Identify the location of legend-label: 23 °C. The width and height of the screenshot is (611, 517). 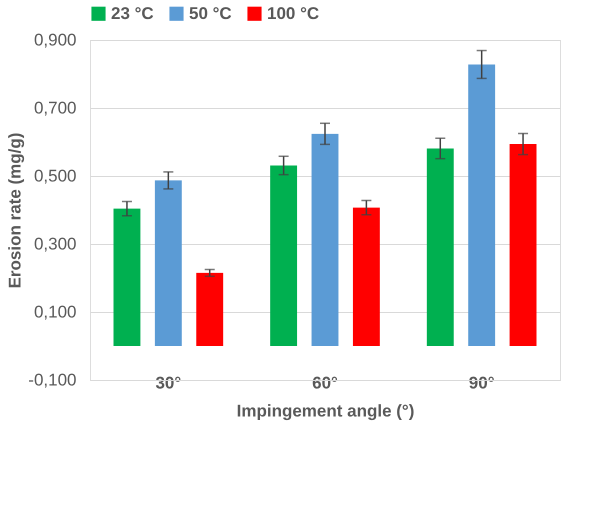
(132, 13).